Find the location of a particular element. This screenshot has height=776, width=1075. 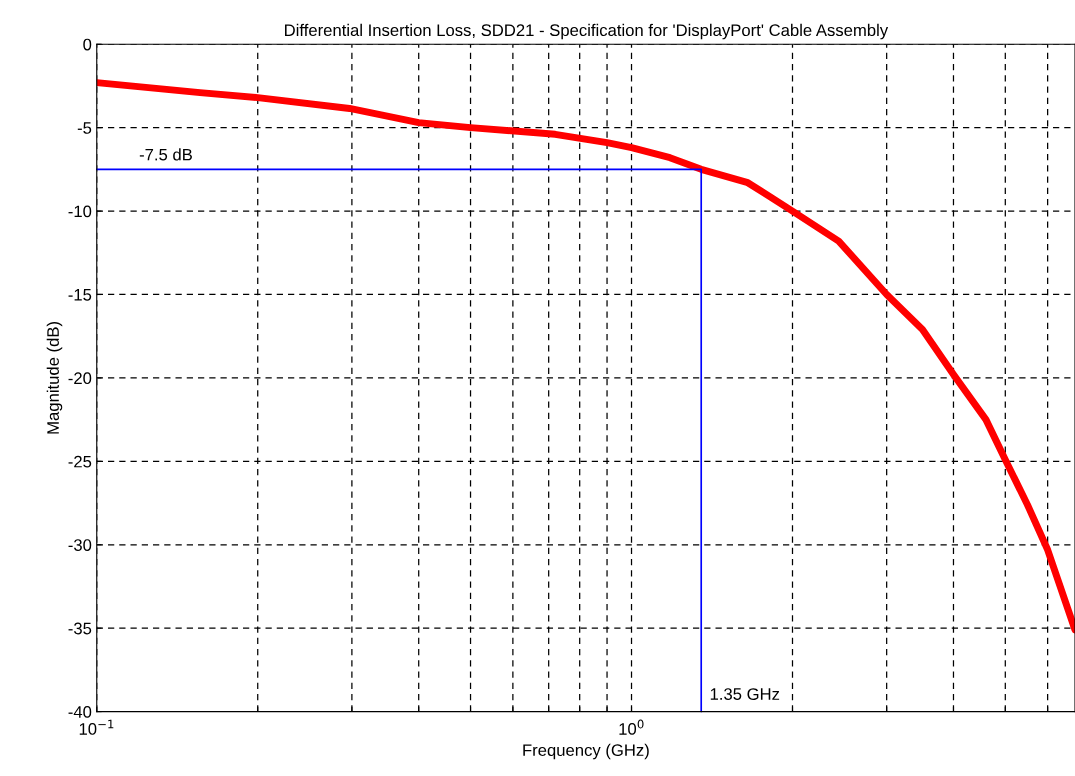

y-tick-label: -25 is located at coordinates (80, 461).